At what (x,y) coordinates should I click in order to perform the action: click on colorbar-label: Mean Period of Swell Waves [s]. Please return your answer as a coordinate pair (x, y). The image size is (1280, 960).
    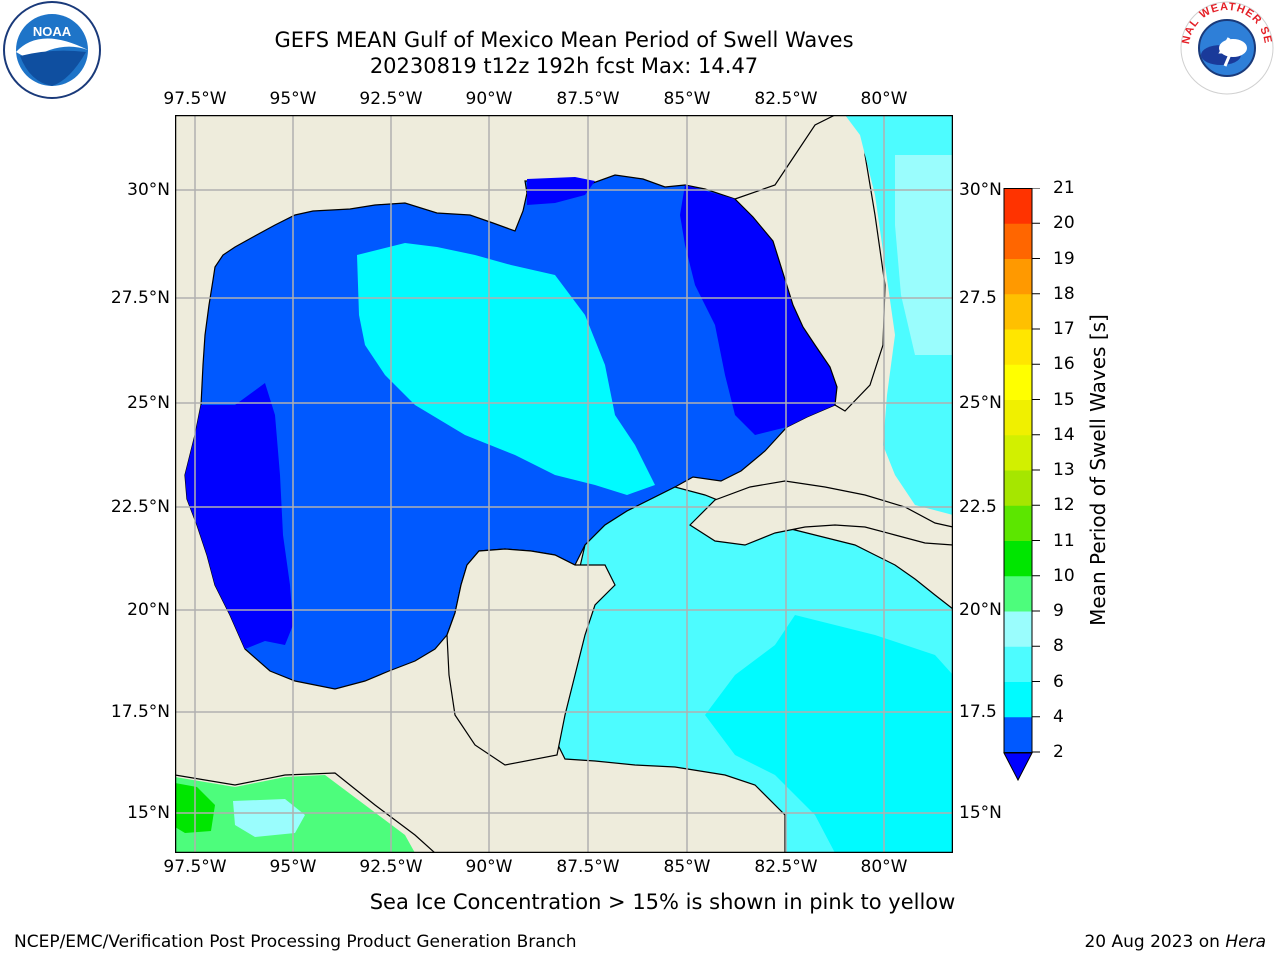
    Looking at the image, I should click on (1098, 470).